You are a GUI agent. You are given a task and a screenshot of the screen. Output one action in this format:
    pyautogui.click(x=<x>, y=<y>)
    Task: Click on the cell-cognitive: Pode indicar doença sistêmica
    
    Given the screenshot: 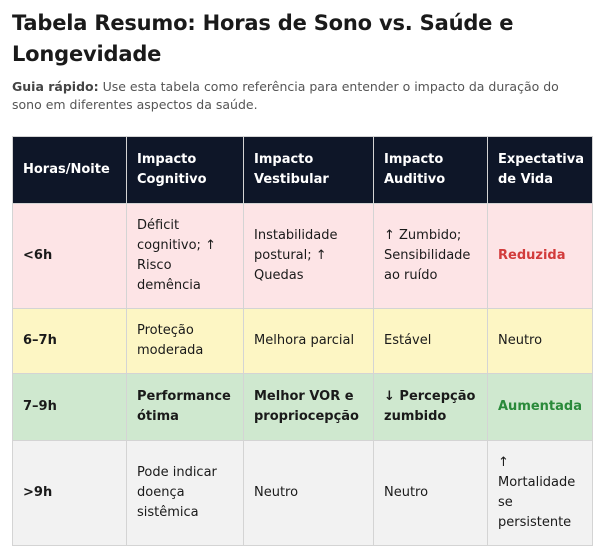 What is the action you would take?
    pyautogui.click(x=185, y=493)
    